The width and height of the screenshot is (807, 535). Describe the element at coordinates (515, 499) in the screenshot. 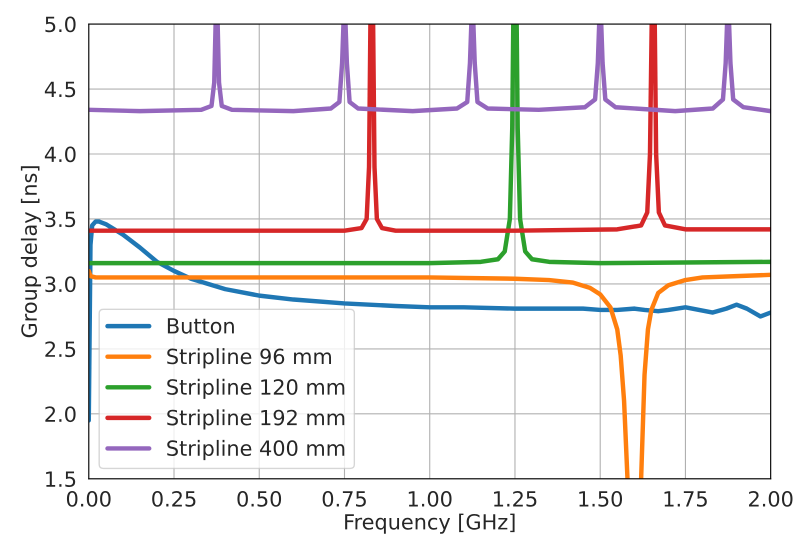

I see `x-tick-label: 1.25` at that location.